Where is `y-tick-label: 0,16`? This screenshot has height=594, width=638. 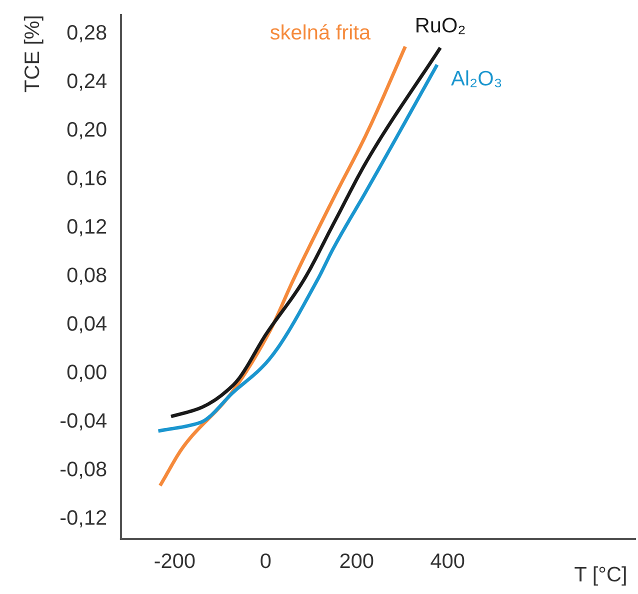 y-tick-label: 0,16 is located at coordinates (86, 179).